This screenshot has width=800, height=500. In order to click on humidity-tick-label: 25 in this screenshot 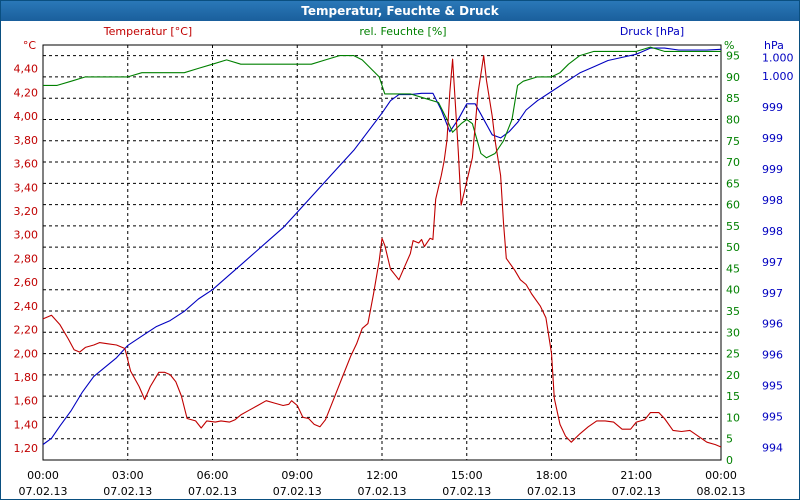, I will do `click(733, 354)`.